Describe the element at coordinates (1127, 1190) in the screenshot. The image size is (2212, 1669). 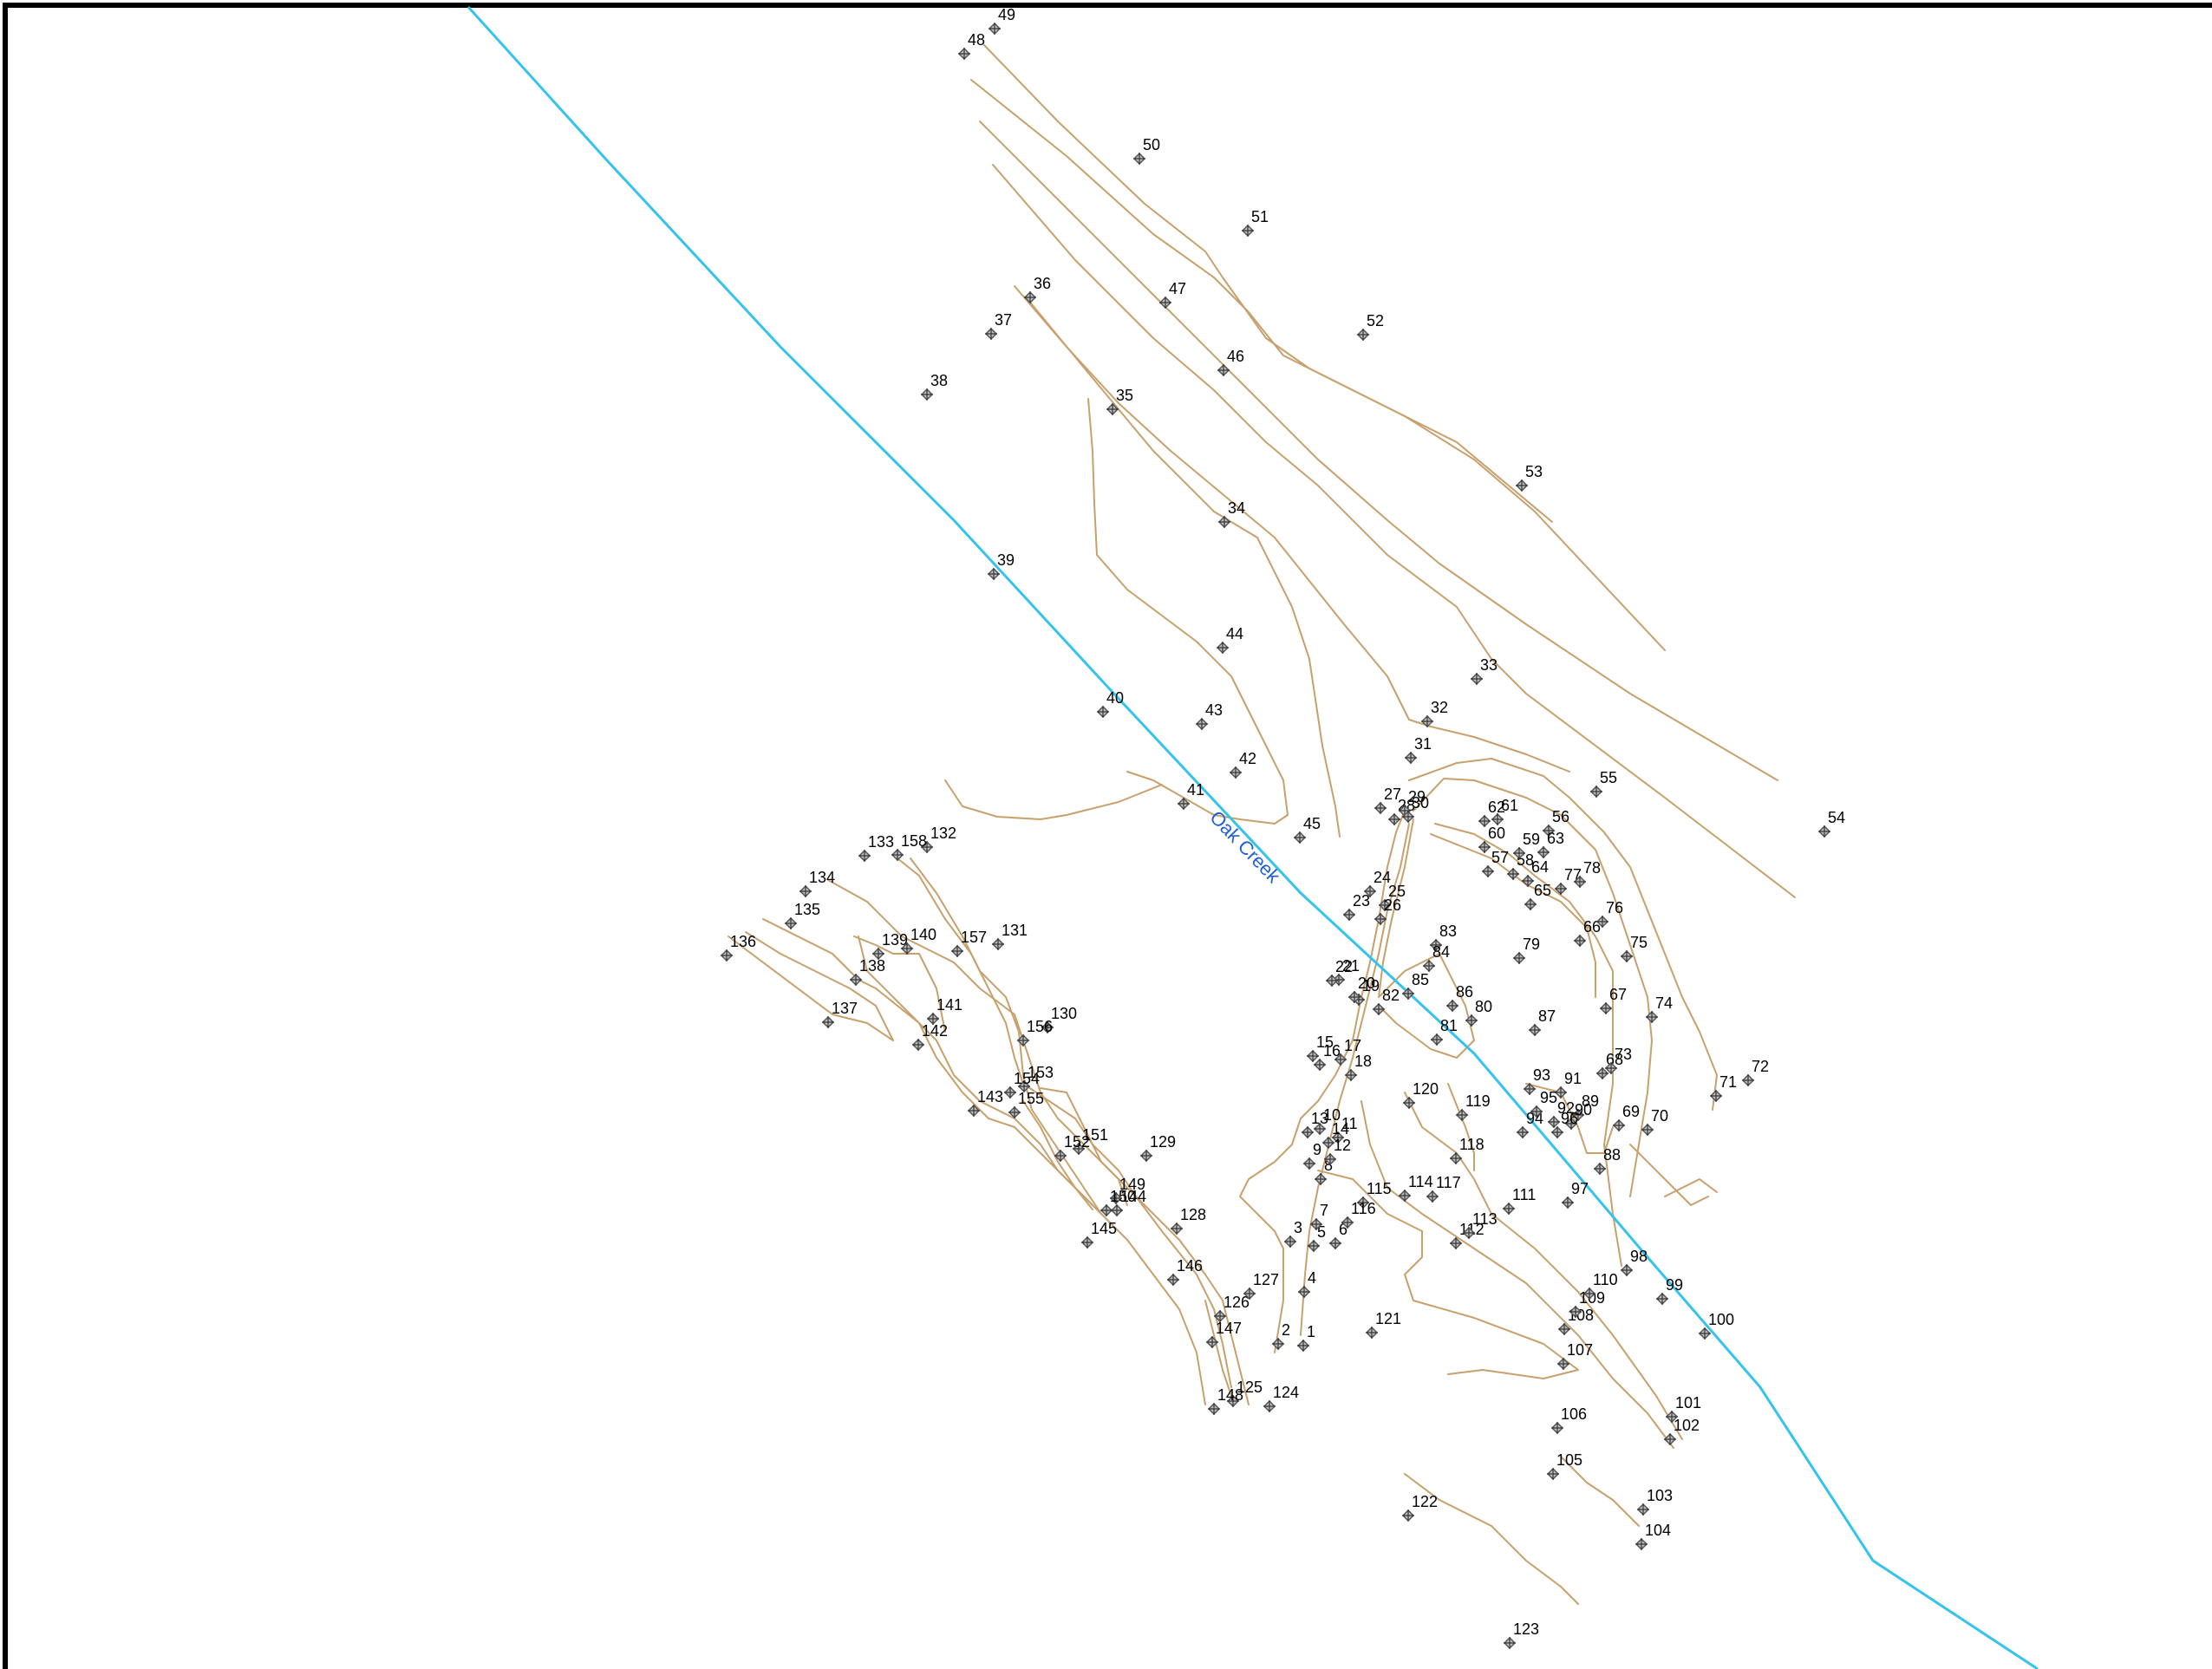
I see `survey-point: 149` at that location.